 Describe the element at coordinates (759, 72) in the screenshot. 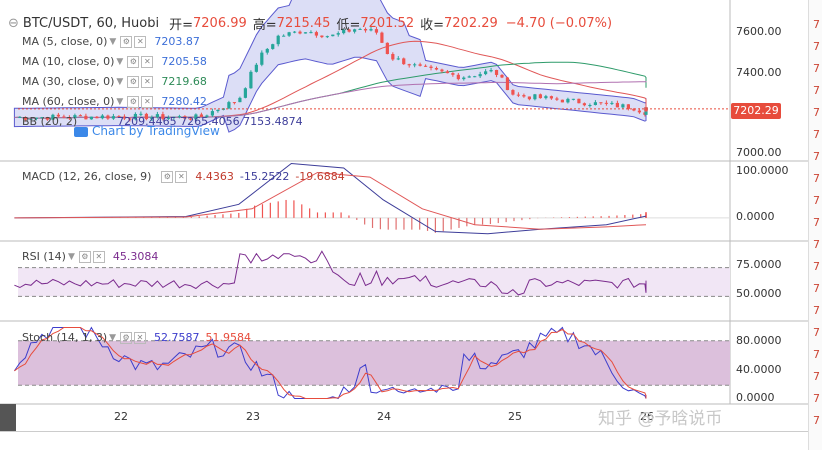

I see `price-tick: 7400.00` at that location.